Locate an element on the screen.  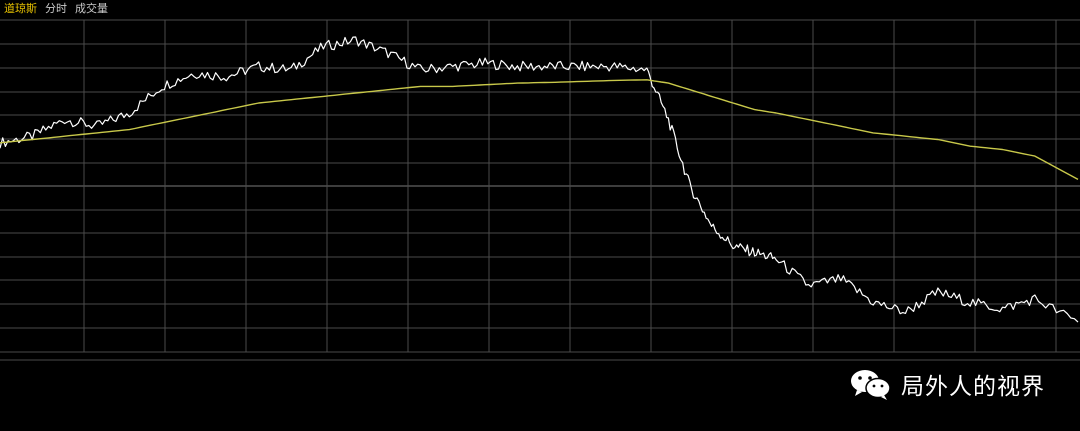
tab-intraday: 分时 is located at coordinates (56, 8).